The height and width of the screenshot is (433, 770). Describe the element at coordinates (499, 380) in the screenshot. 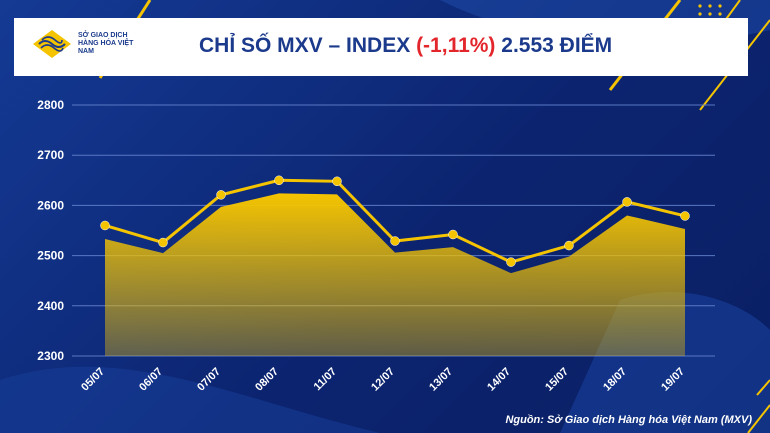

I see `x-tick-label: 14/07` at that location.